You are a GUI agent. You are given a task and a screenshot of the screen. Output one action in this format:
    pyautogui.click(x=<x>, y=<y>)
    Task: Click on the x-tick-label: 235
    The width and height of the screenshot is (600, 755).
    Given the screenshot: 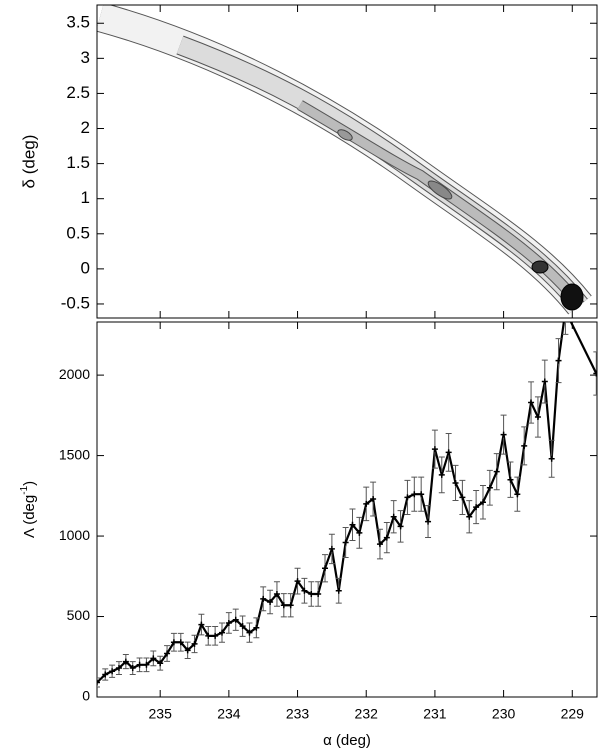 What is the action you would take?
    pyautogui.click(x=161, y=714)
    